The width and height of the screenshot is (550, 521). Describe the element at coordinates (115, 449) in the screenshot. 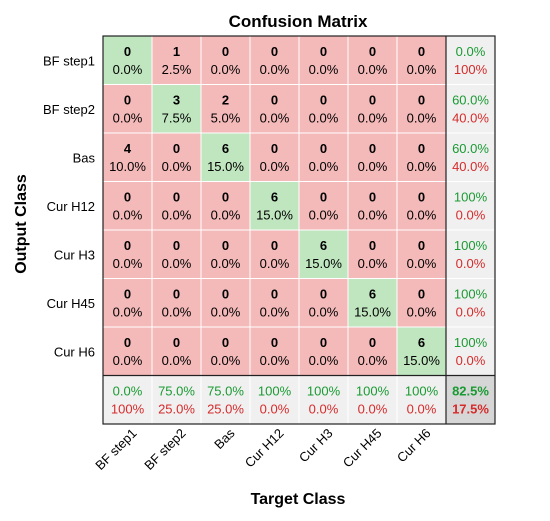

I see `column-label: BF step1` at that location.